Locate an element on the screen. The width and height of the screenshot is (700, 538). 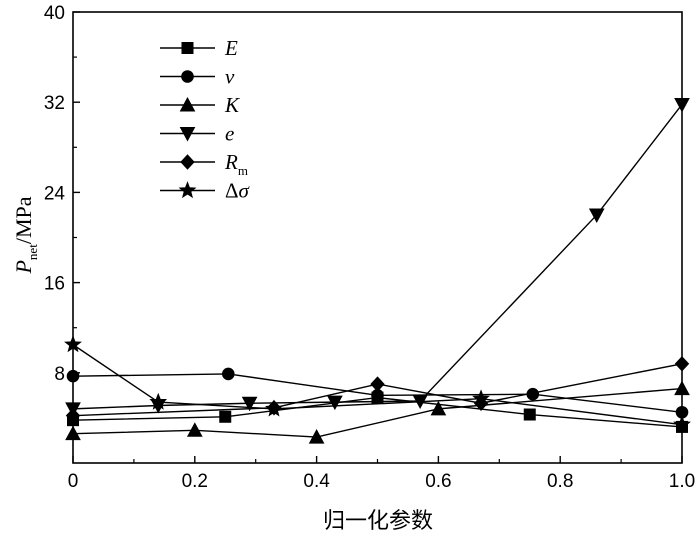
y-axis-title-unit: /MPa is located at coordinates (23, 220).